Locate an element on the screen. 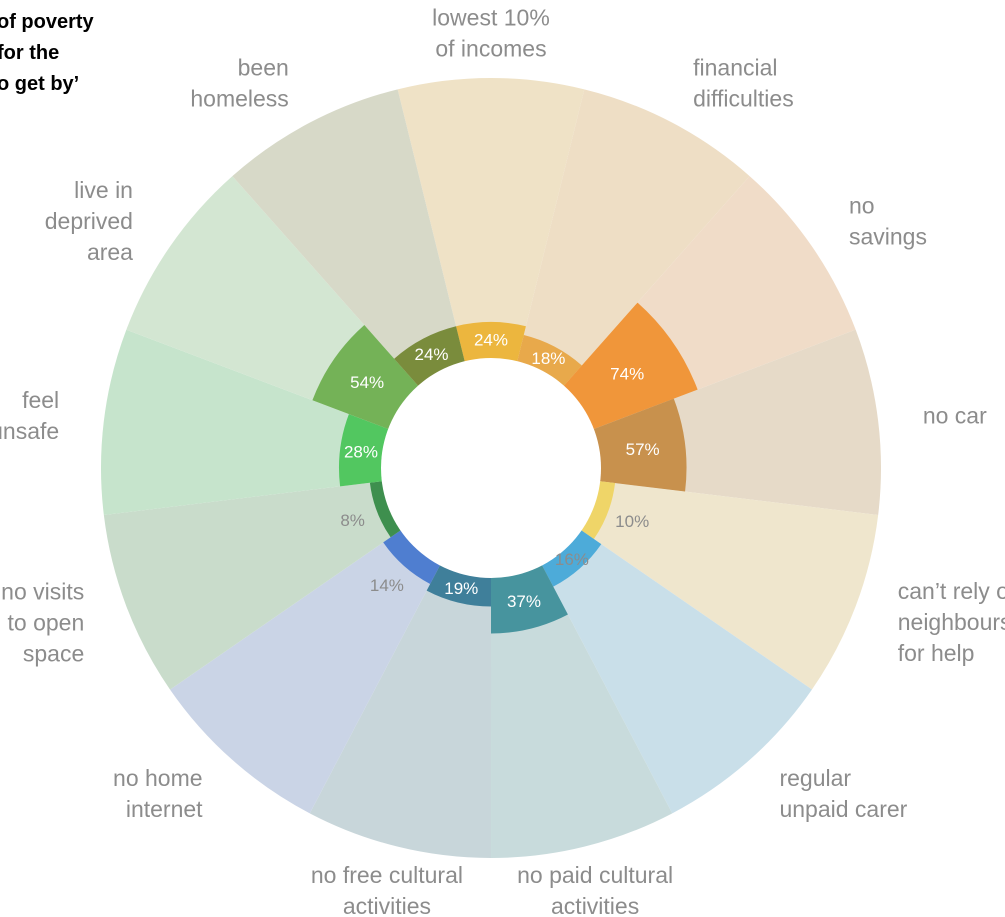 This screenshot has height=917, width=1005. data-label: 74% is located at coordinates (627, 373).